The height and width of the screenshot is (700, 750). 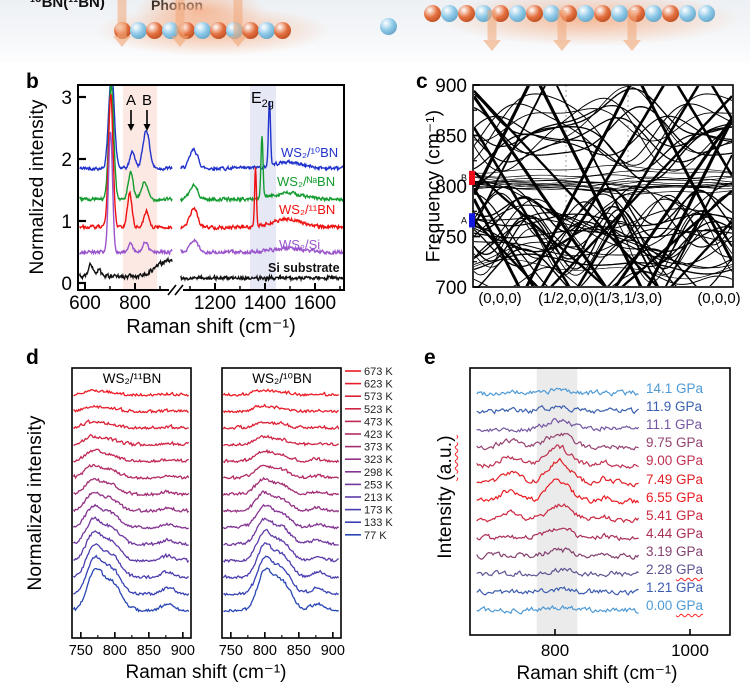 What do you see at coordinates (674, 388) in the screenshot?
I see `pressure-label: 14.1 GPa` at bounding box center [674, 388].